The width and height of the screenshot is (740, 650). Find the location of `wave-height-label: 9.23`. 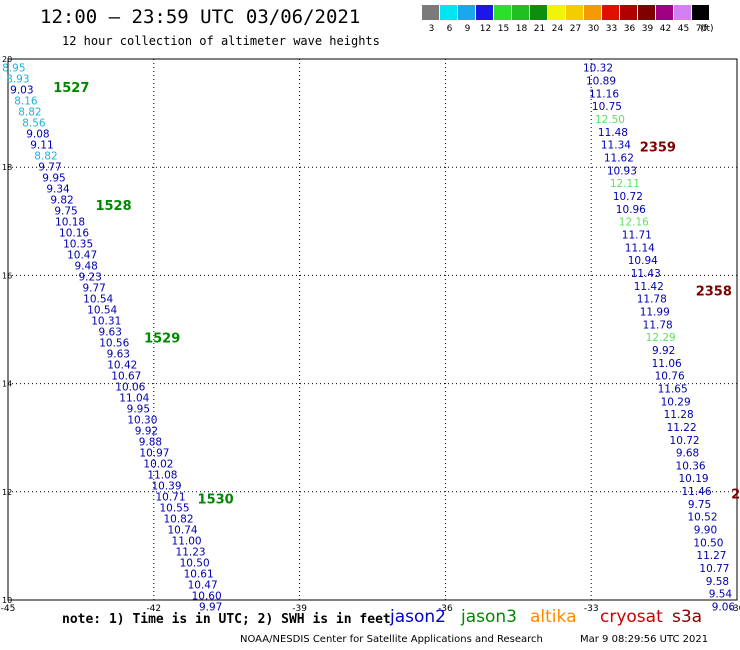

wave-height-label: 9.23 is located at coordinates (89, 278).